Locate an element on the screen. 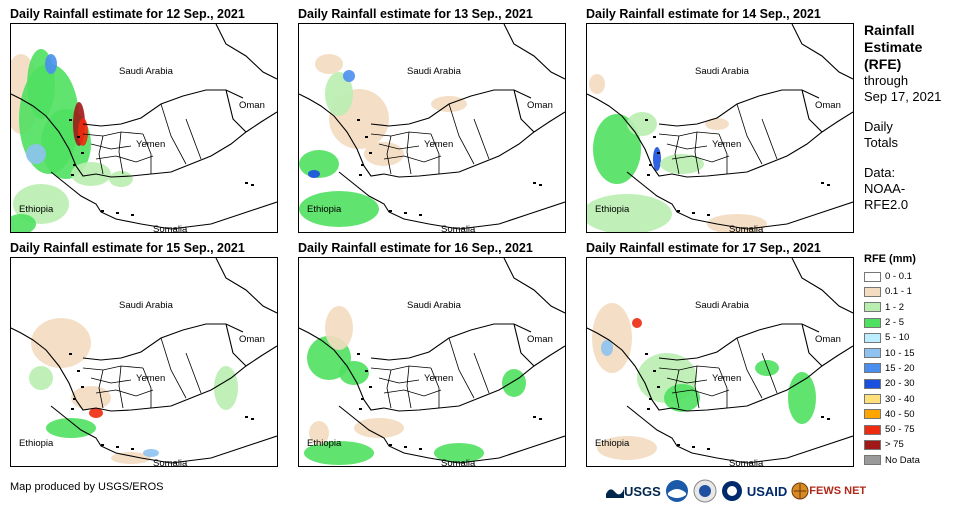  legend-label: 0 - 0.1 is located at coordinates (898, 277).